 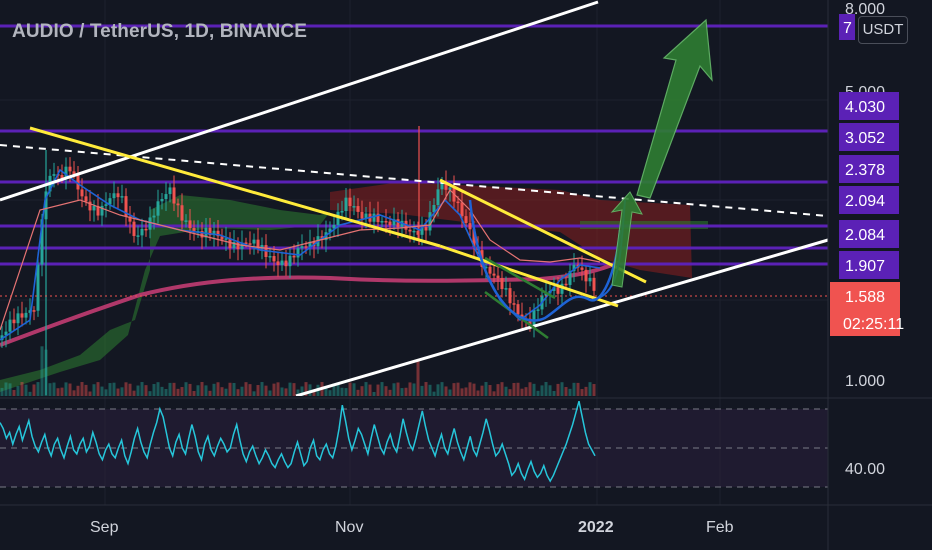 I want to click on time-label-feb: Feb, so click(x=720, y=527).